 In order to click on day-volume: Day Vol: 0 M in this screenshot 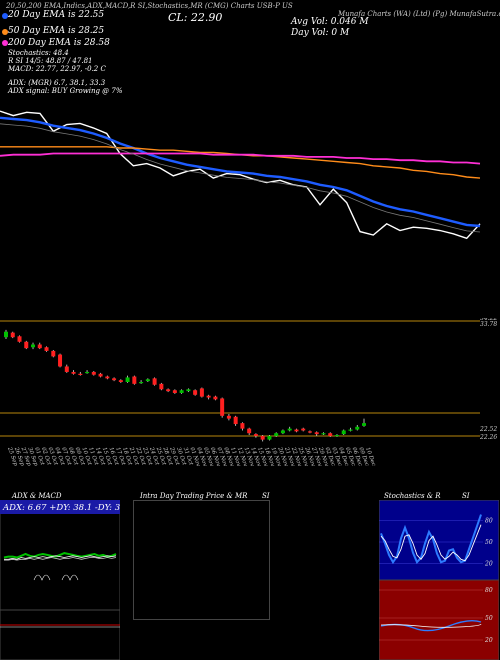, I will do `click(320, 33)`.